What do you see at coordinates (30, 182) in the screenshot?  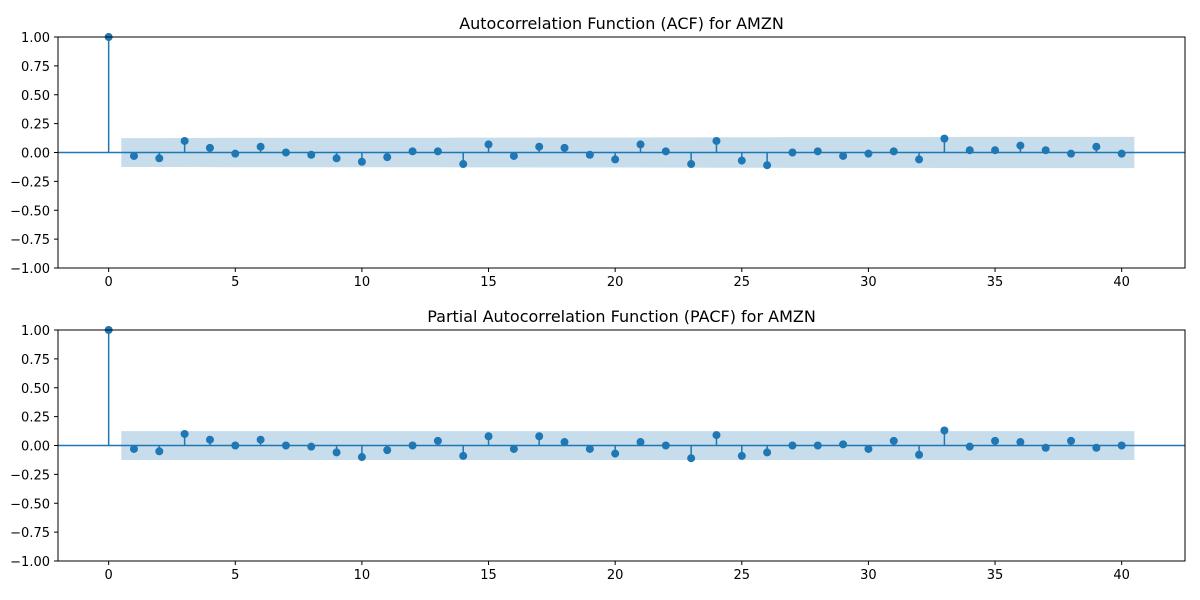 I see `acf-y-tick-label: −0.25` at bounding box center [30, 182].